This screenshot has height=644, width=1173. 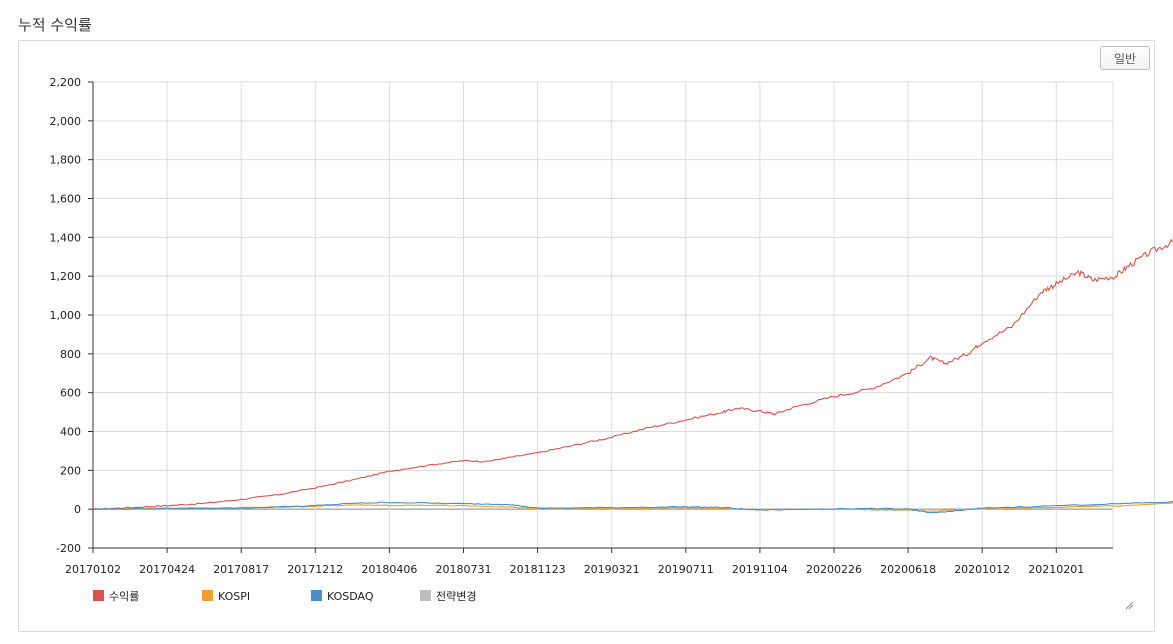 What do you see at coordinates (68, 548) in the screenshot?
I see `y-tick-label: -200` at bounding box center [68, 548].